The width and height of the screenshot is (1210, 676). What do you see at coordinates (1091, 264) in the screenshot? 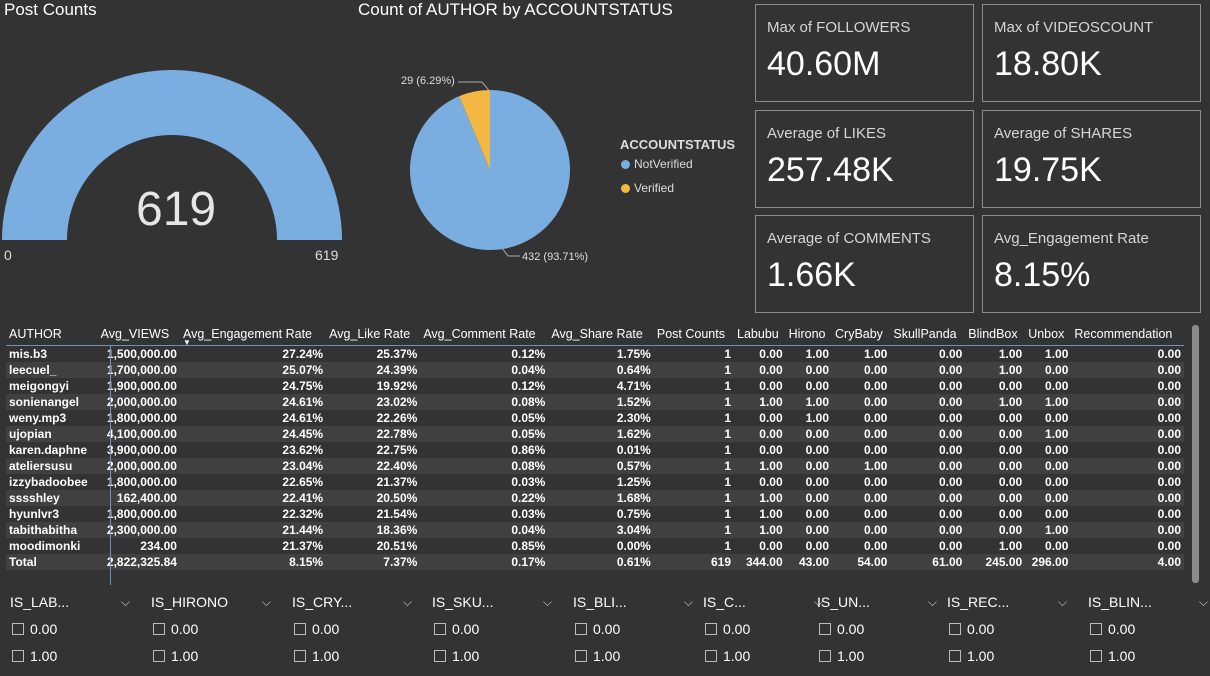
I see `kpi-card-avg-engagement: Avg_Engagement Rate 8.15%` at bounding box center [1091, 264].